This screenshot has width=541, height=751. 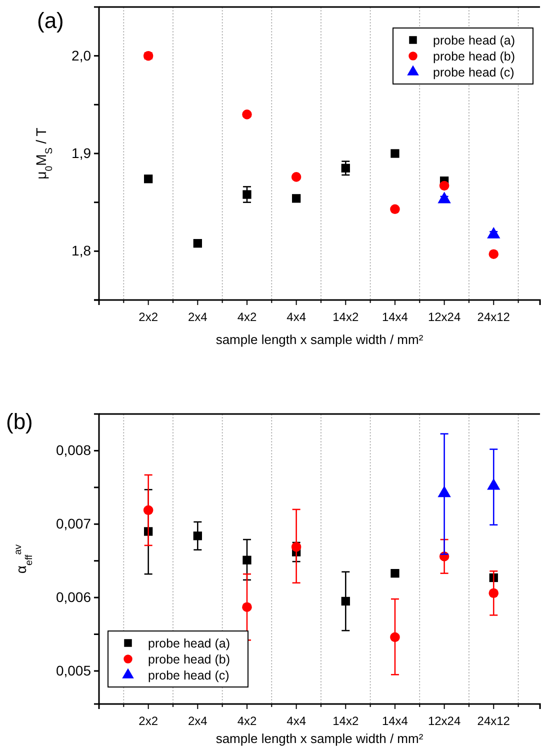 What do you see at coordinates (74, 597) in the screenshot?
I see `y-tick-label: 0,006` at bounding box center [74, 597].